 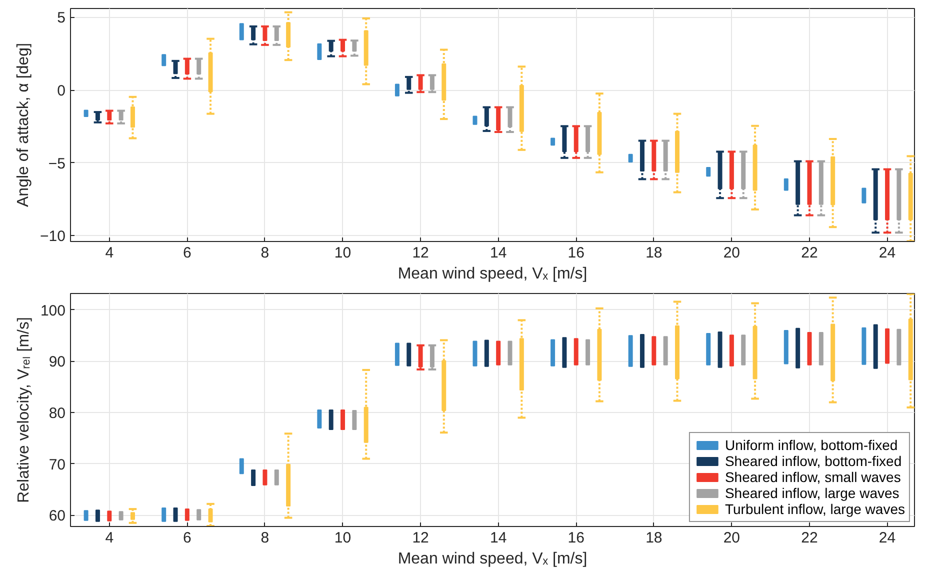 What do you see at coordinates (57, 516) in the screenshot?
I see `y-tick-label: 60` at bounding box center [57, 516].